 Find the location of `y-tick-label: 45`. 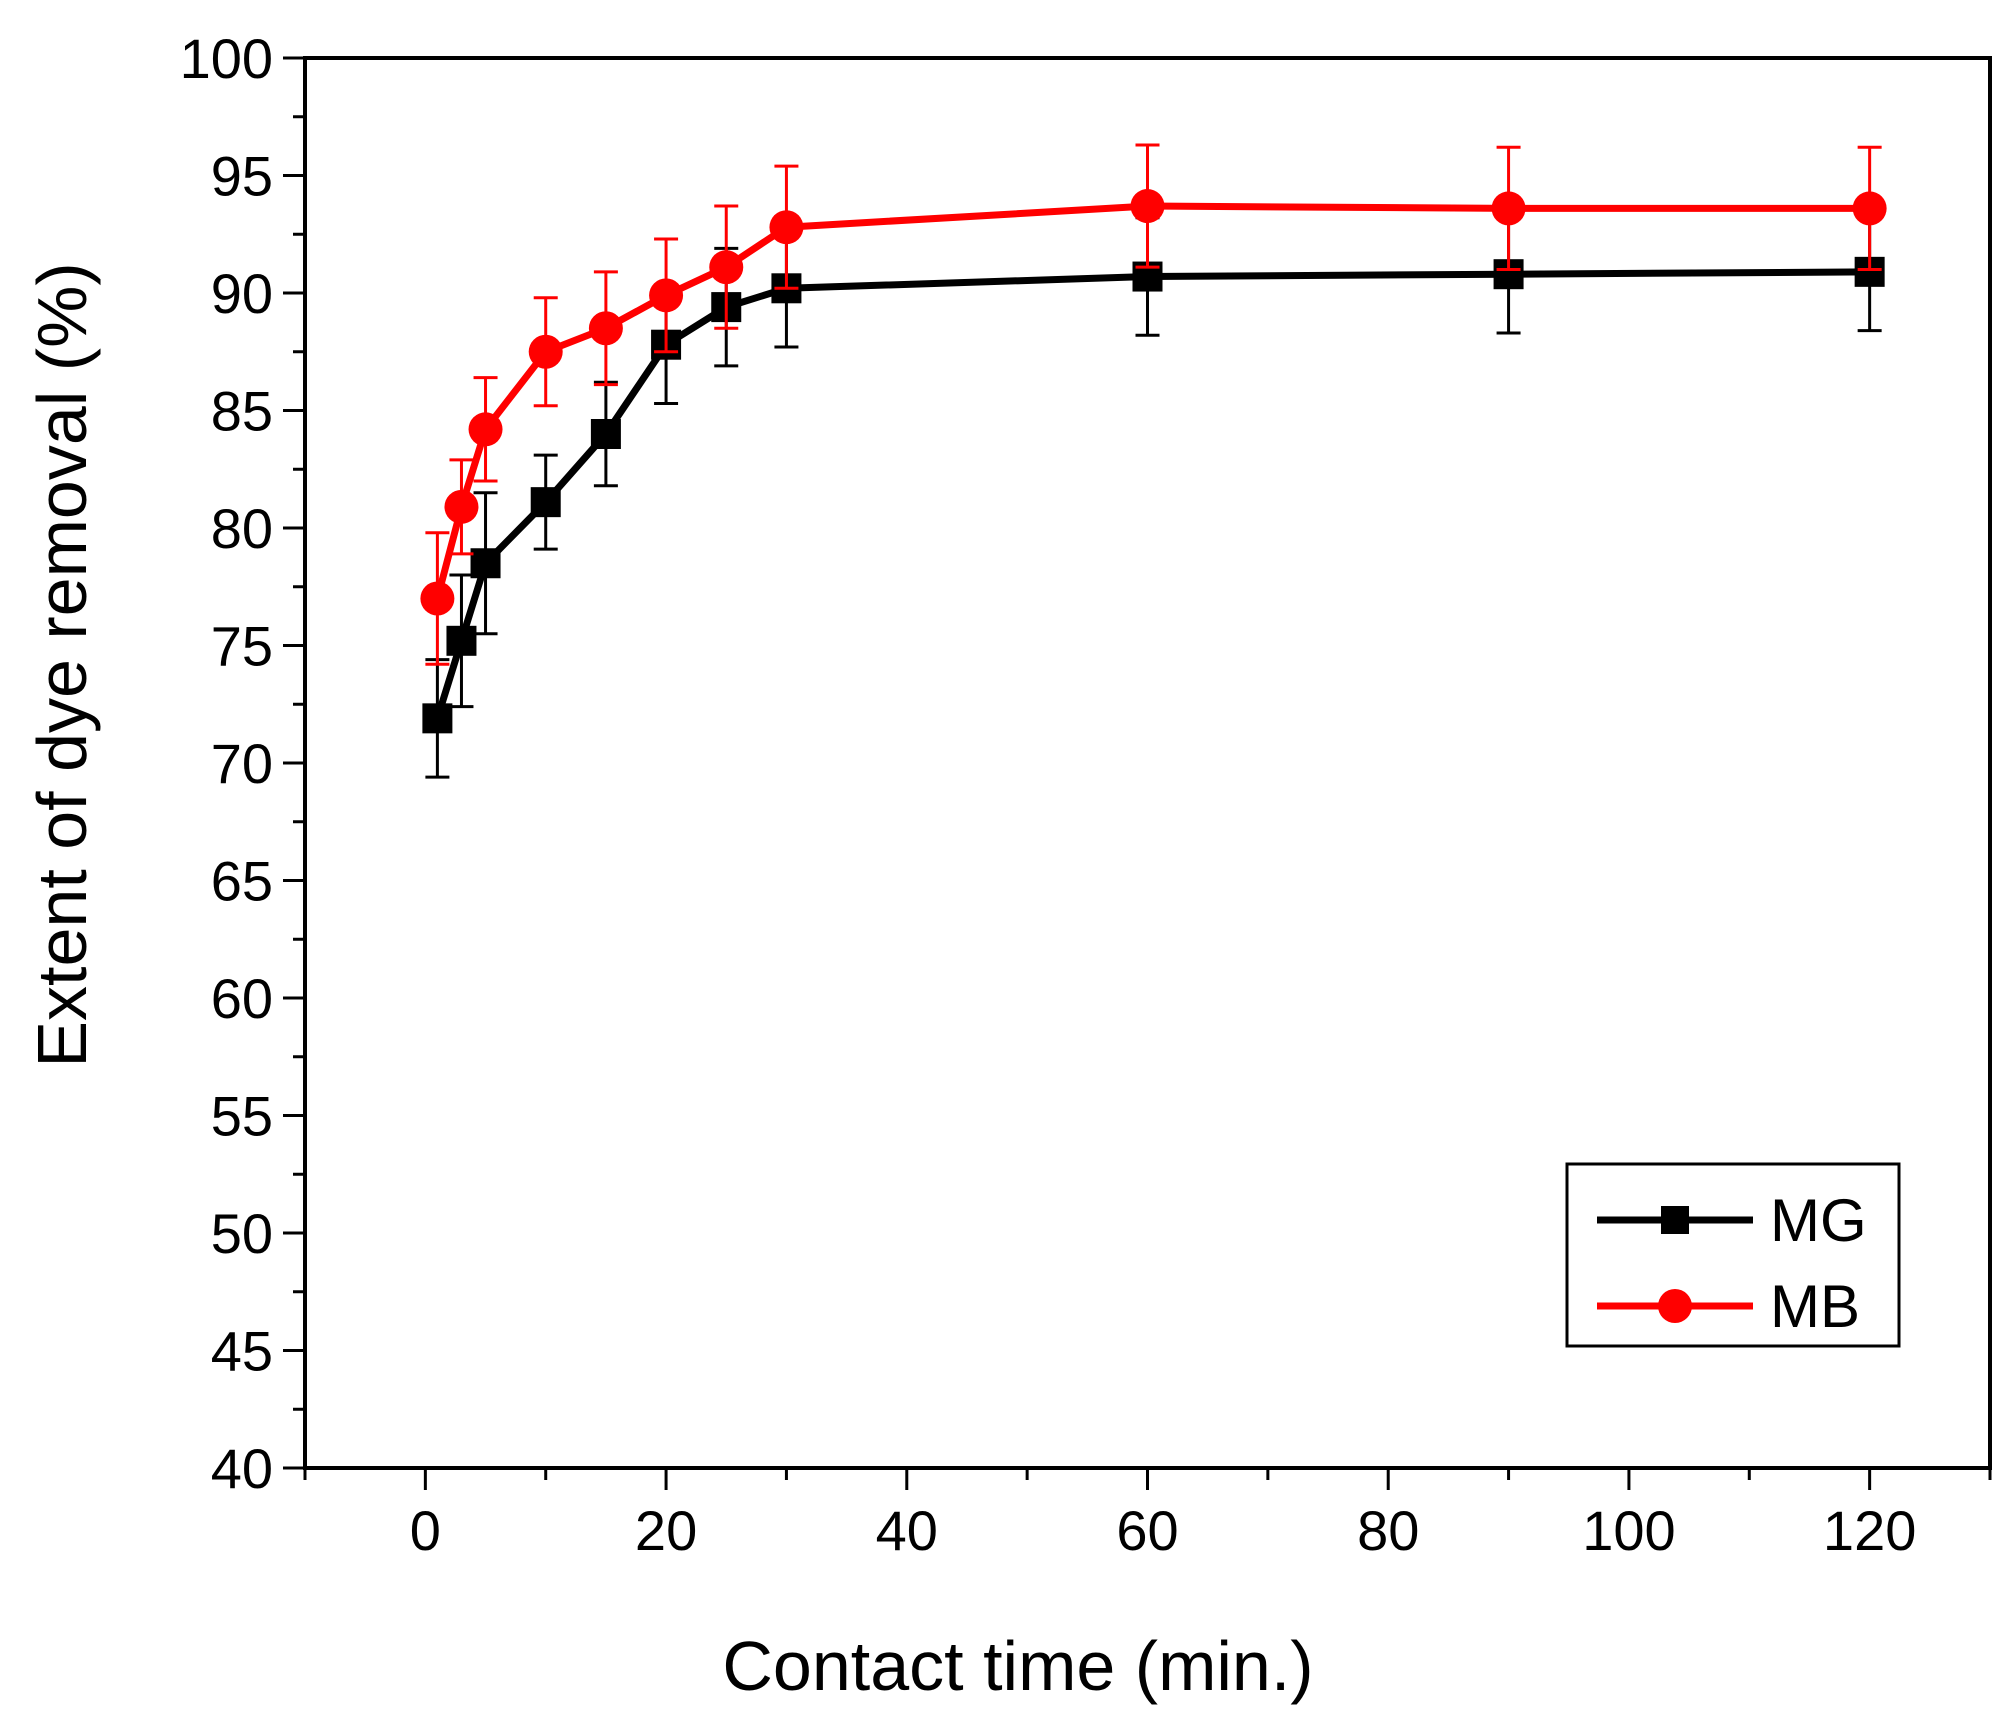

y-tick-label: 45 is located at coordinates (242, 1351).